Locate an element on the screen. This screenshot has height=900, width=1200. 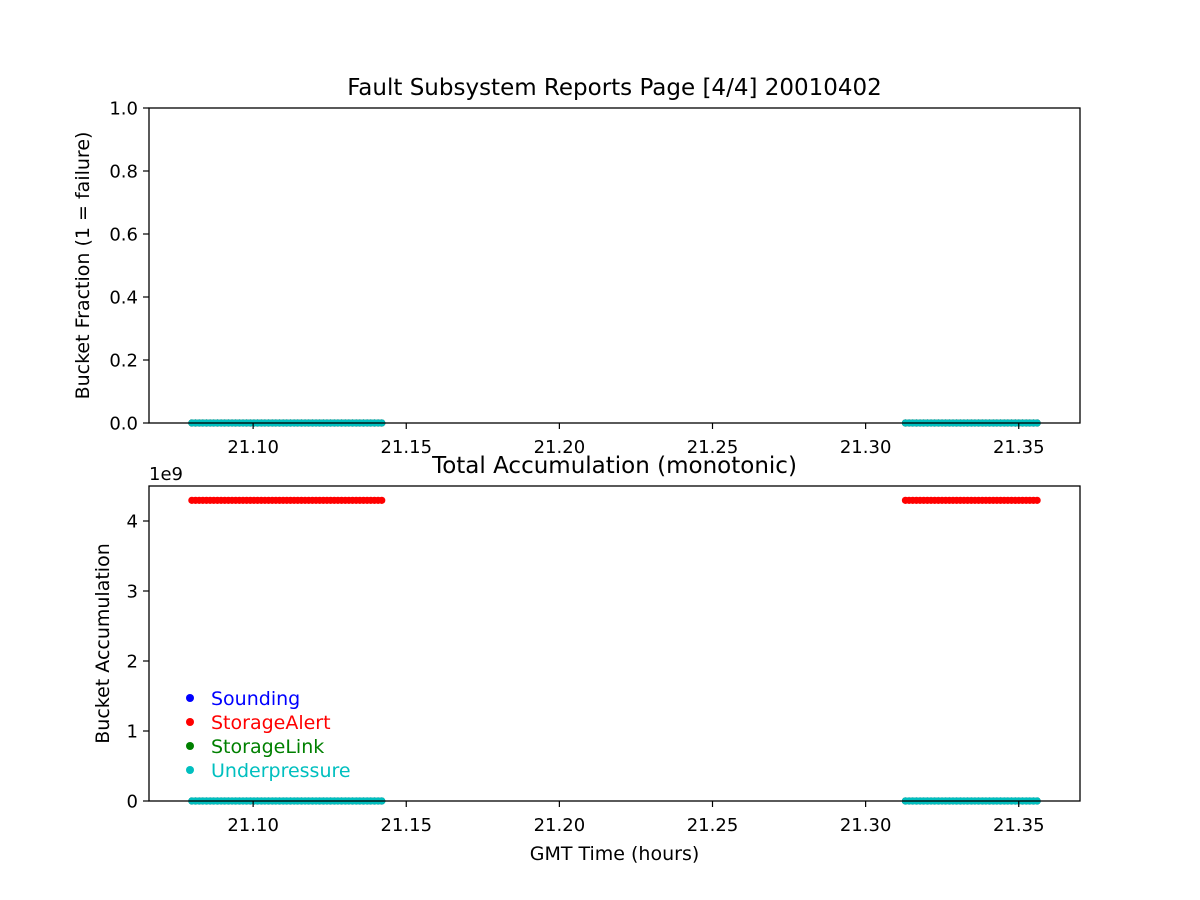
legend-label: StorageLink is located at coordinates (267, 747).